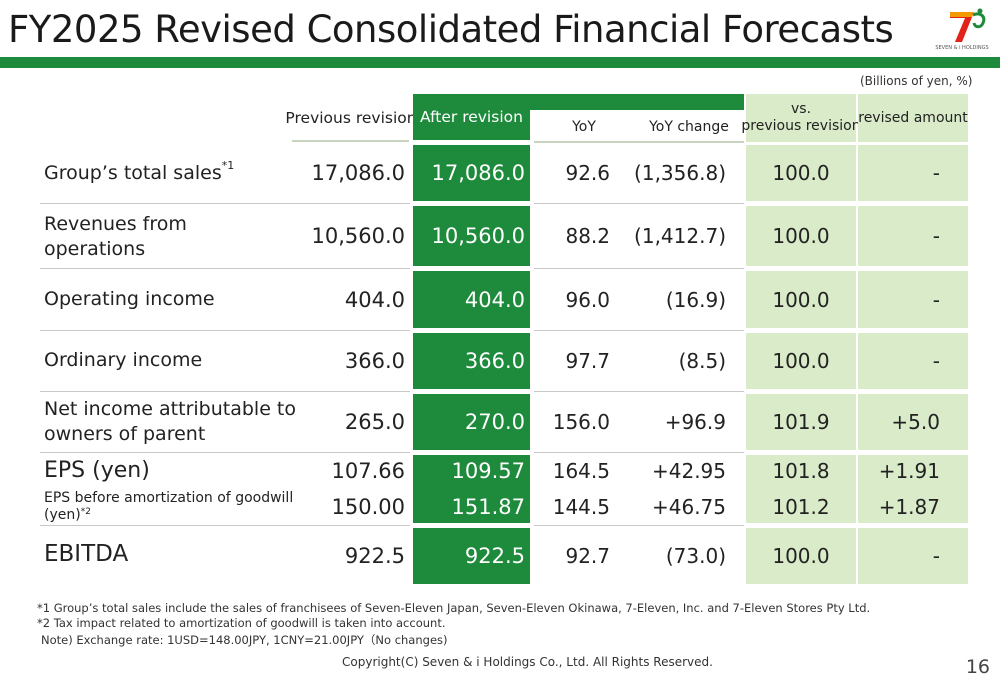  Describe the element at coordinates (695, 556) in the screenshot. I see `cell-yoy-change: (73.0)` at that location.